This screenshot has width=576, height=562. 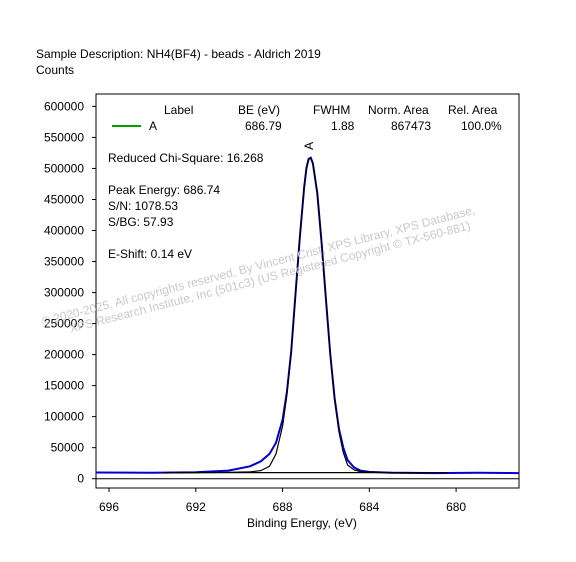 What do you see at coordinates (64, 199) in the screenshot?
I see `y-tick-label: 450000` at bounding box center [64, 199].